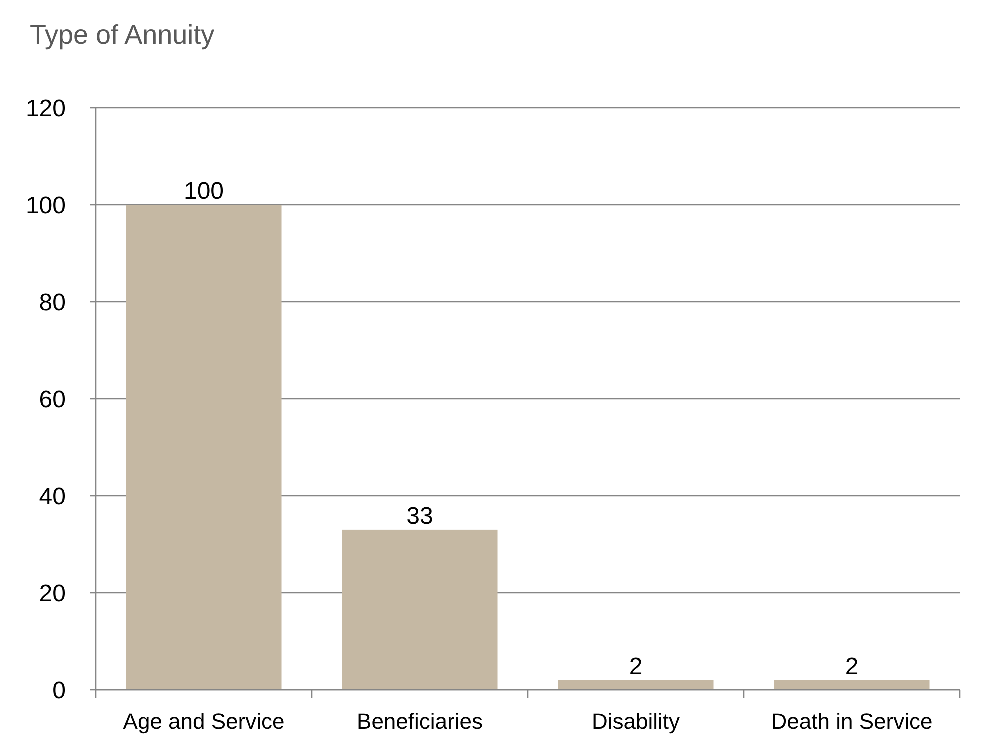 Image resolution: width=981 pixels, height=738 pixels. Describe the element at coordinates (852, 721) in the screenshot. I see `x-tick-label: Death in Service` at that location.